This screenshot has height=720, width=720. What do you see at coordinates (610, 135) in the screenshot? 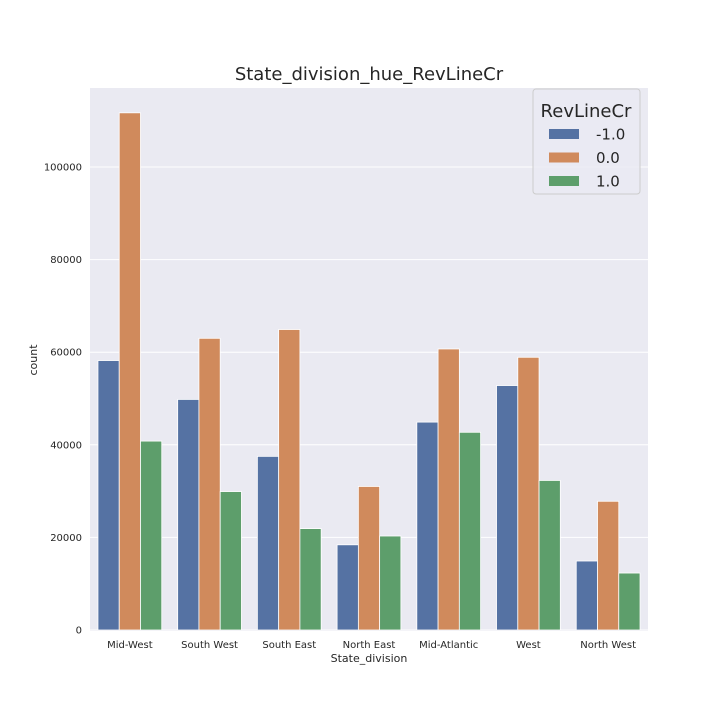
I see `legend-label: -1.0` at bounding box center [610, 135].